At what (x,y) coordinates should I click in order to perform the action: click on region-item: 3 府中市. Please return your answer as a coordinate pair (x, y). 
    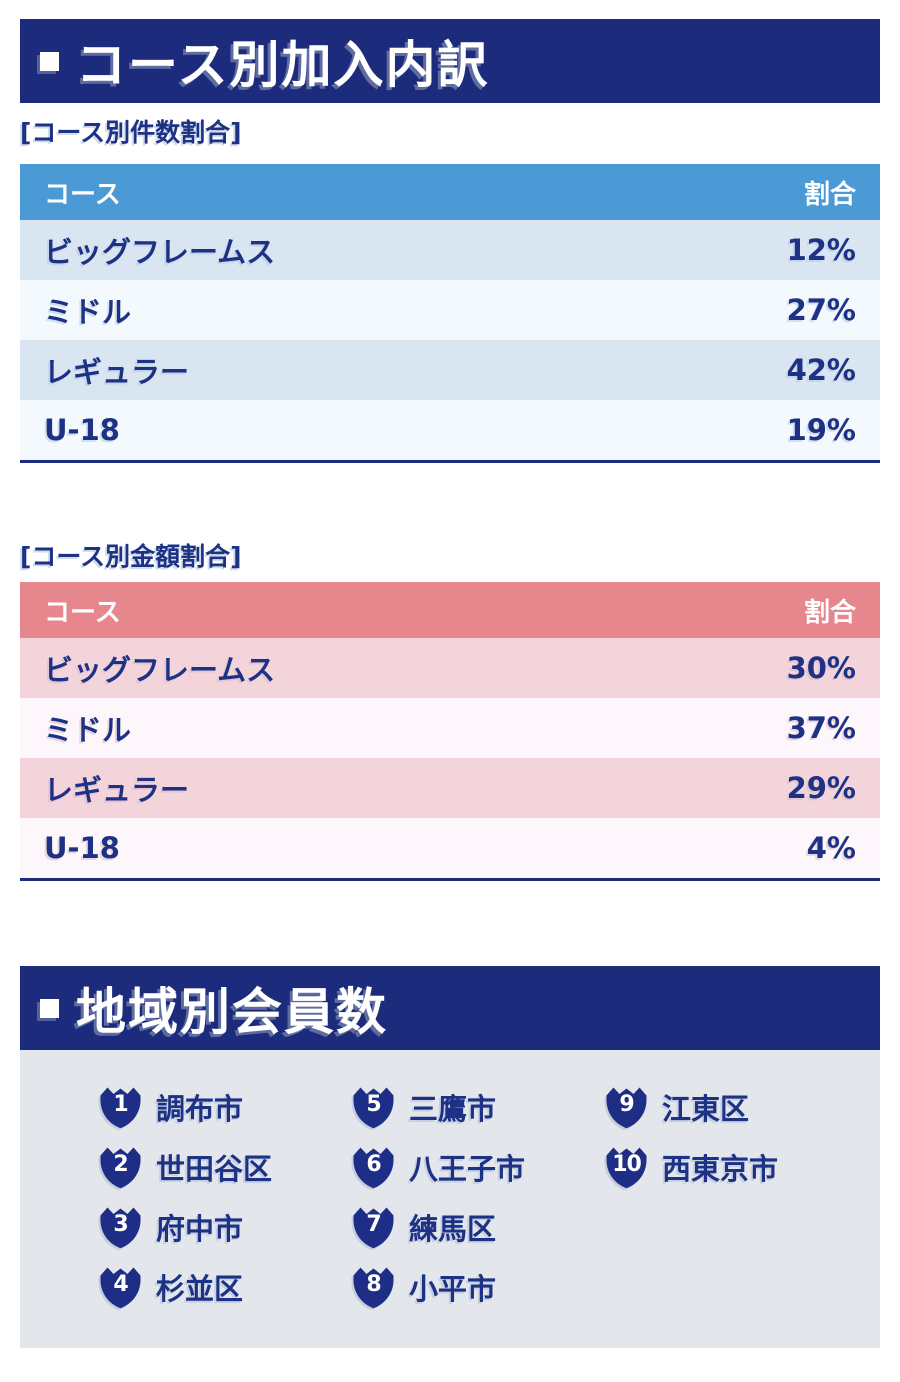
    Looking at the image, I should click on (224, 1227).